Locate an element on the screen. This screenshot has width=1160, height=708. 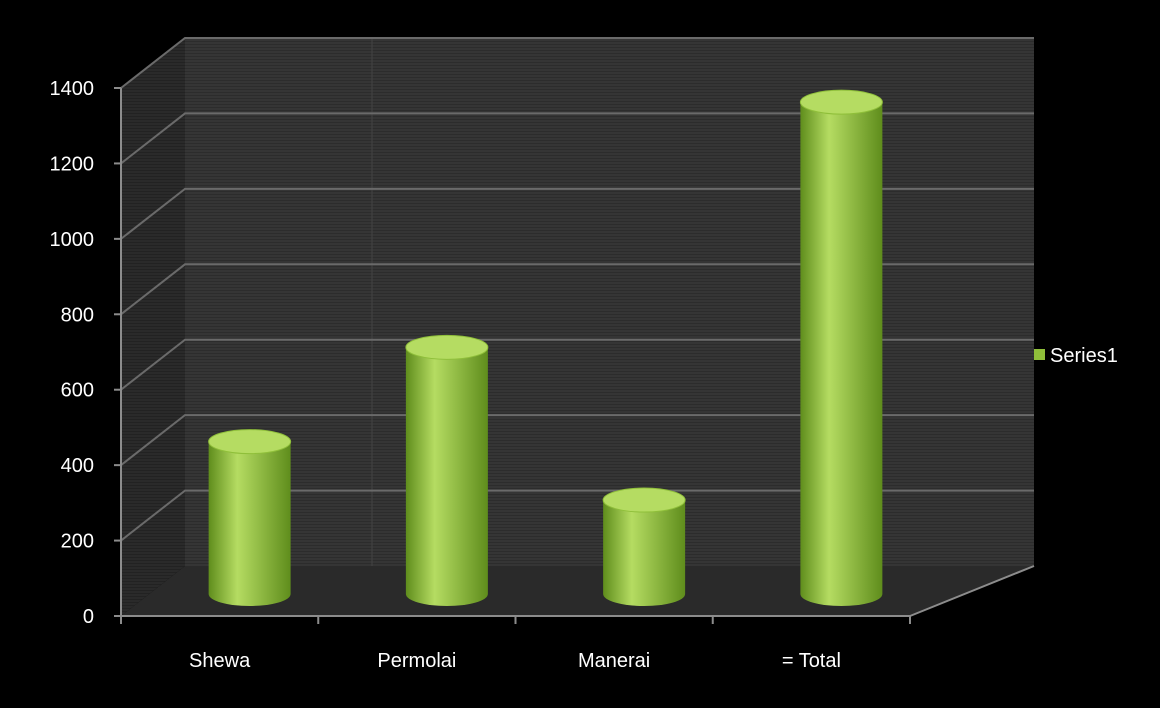
bar--total is located at coordinates (841, 348).